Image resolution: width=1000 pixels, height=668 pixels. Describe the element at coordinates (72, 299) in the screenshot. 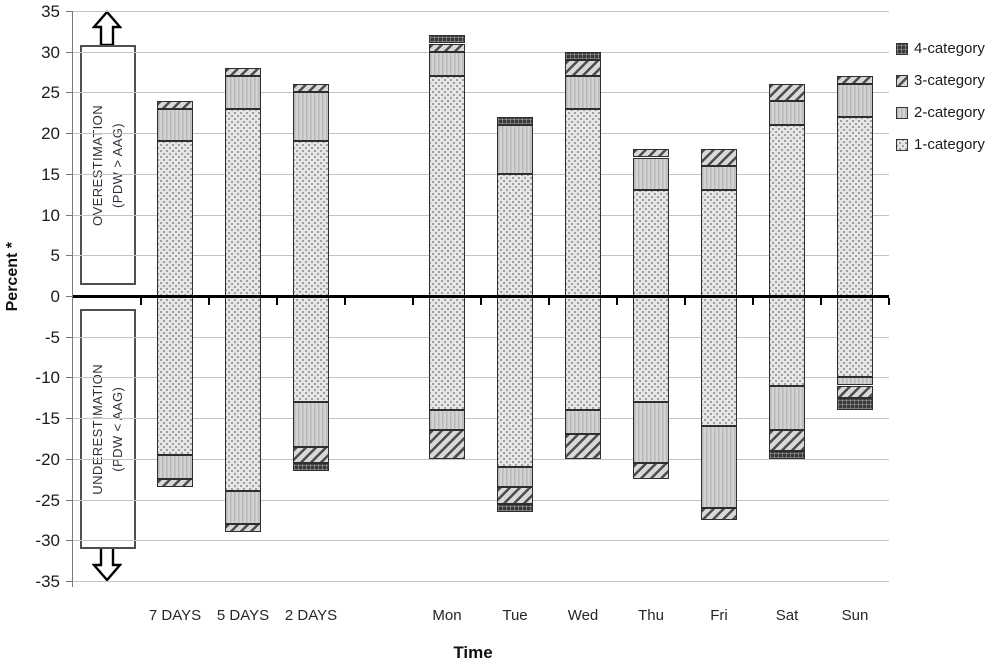

I see `y-axis-line` at that location.